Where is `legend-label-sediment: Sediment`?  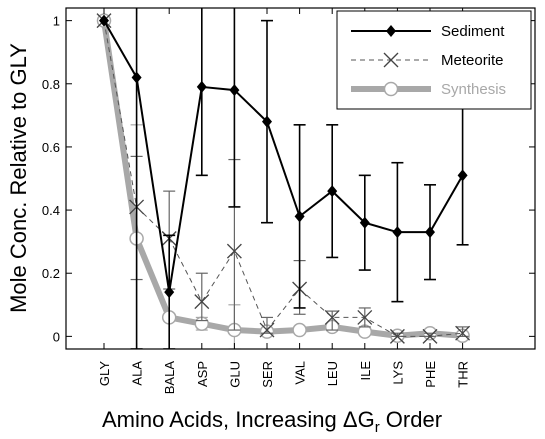 legend-label-sediment: Sediment is located at coordinates (473, 31).